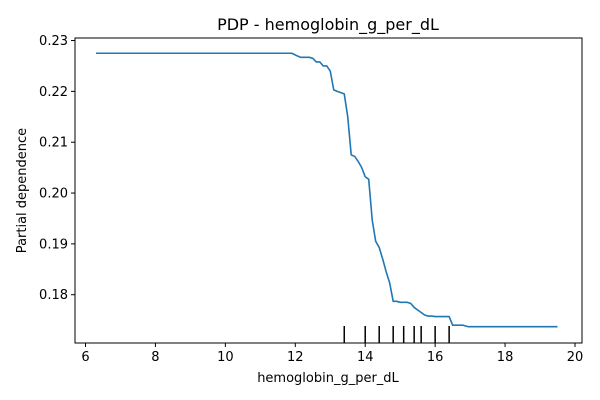 Image resolution: width=600 pixels, height=400 pixels. I want to click on x-axis-label: hemoglobin_g_per_dL, so click(328, 378).